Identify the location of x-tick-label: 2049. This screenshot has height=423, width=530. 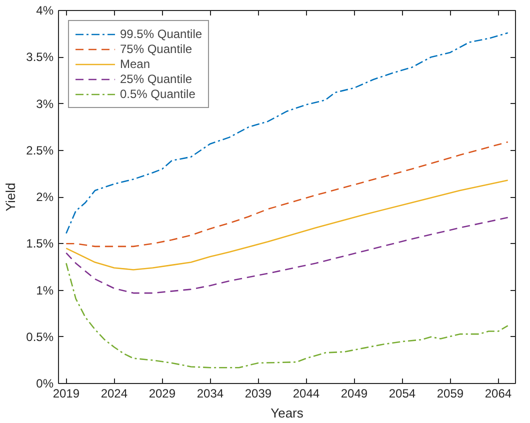
(354, 393).